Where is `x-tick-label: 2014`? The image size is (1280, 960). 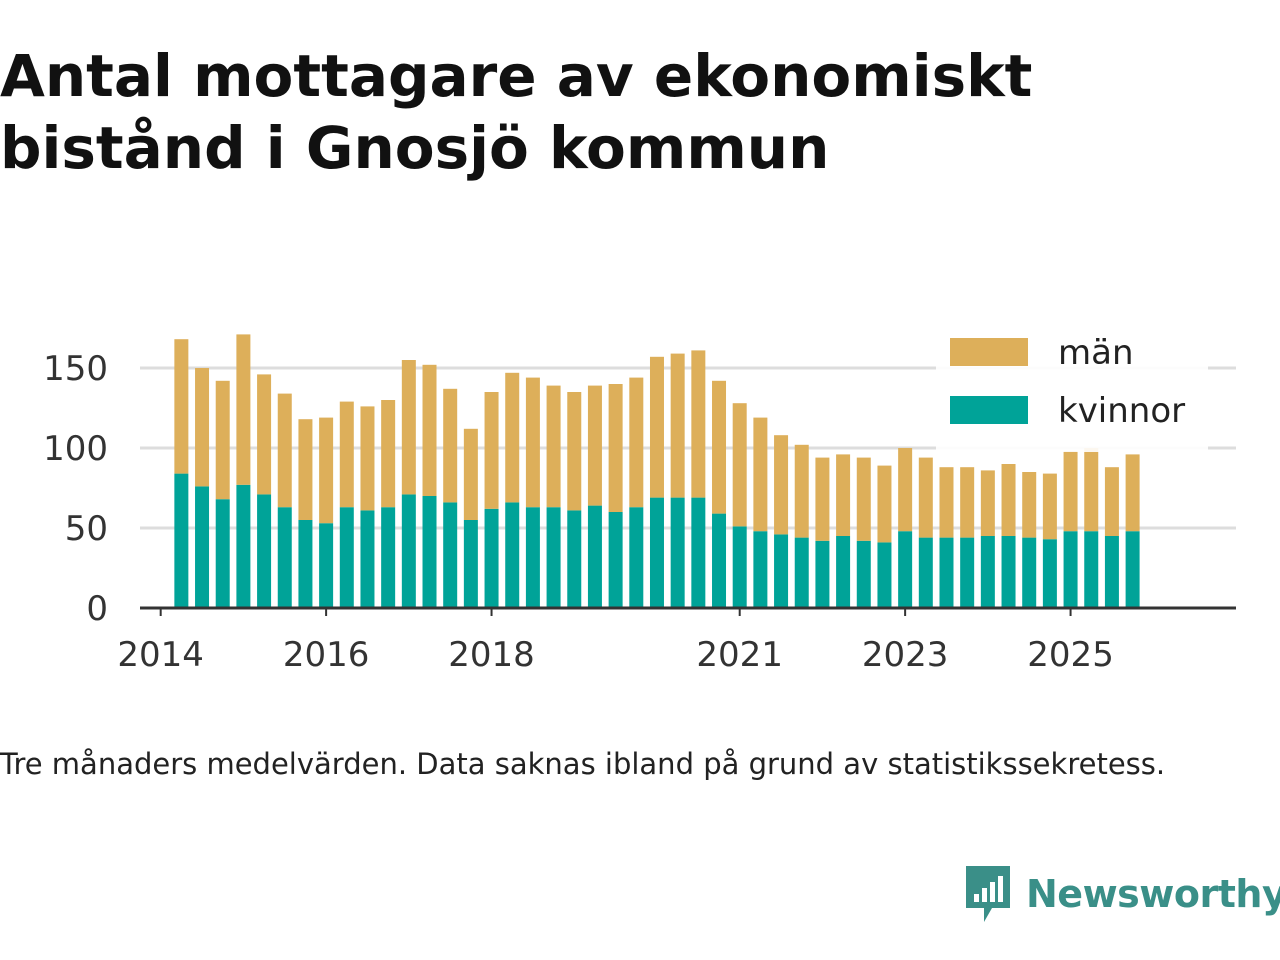
x-tick-label: 2014 is located at coordinates (160, 655).